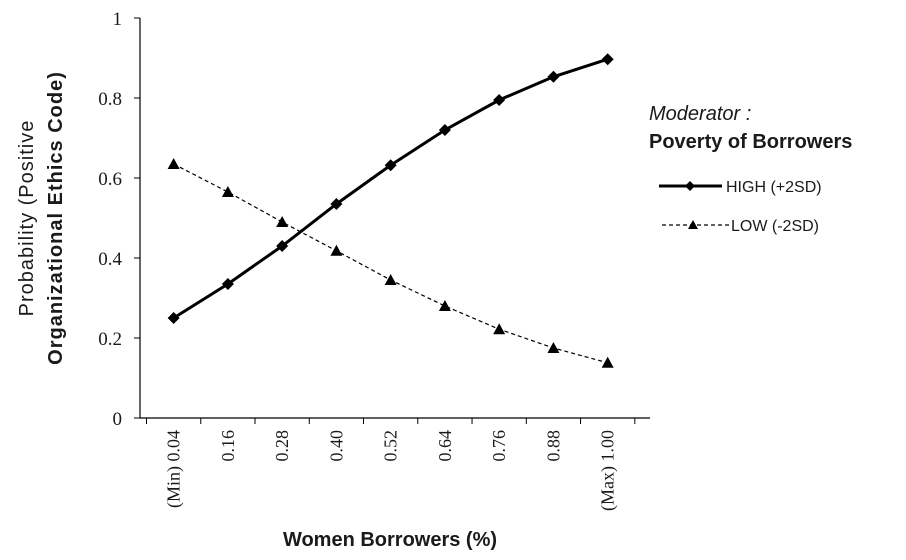  I want to click on legend-title-moderator: Moderator :, so click(700, 114).